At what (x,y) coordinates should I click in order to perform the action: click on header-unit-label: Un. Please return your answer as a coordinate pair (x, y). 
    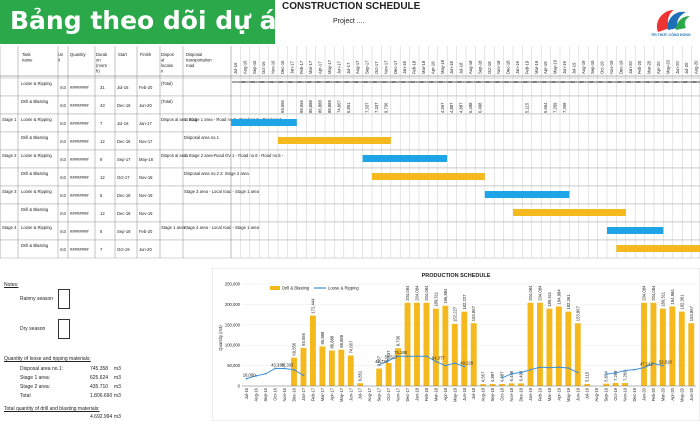
    Looking at the image, I should click on (61, 54).